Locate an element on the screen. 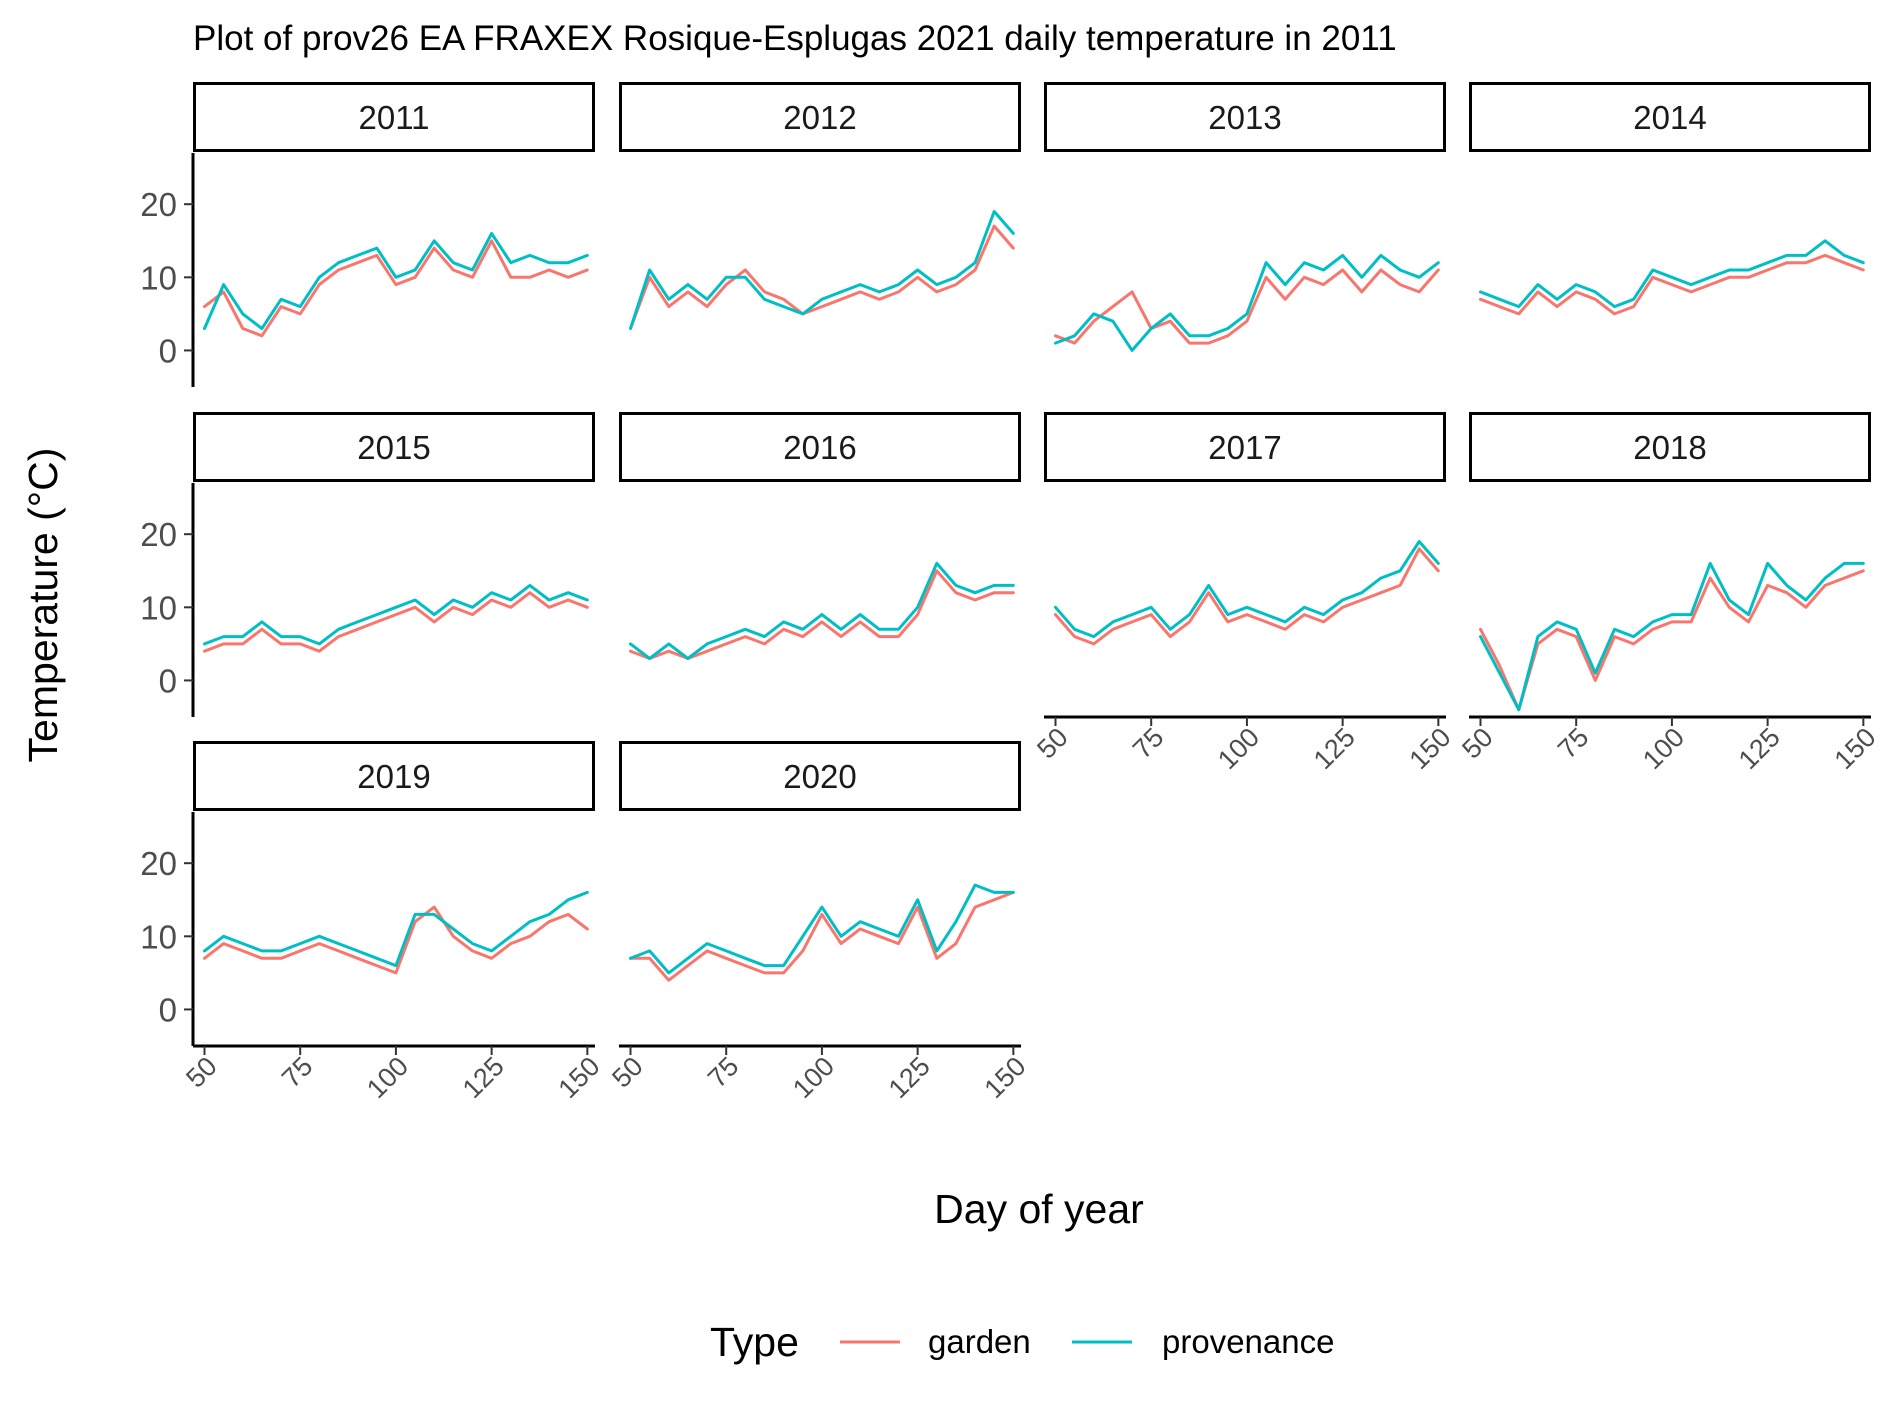 The height and width of the screenshot is (1417, 1889). panel-strip-2018 is located at coordinates (1670, 447).